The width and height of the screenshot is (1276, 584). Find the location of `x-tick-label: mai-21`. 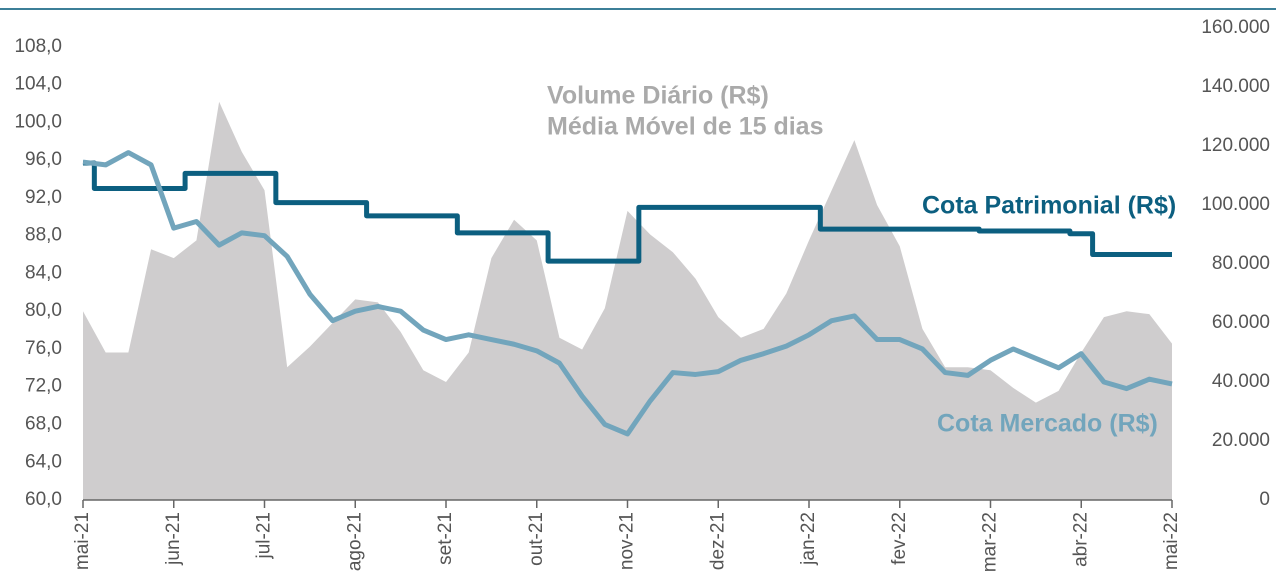

x-tick-label: mai-21 is located at coordinates (82, 541).